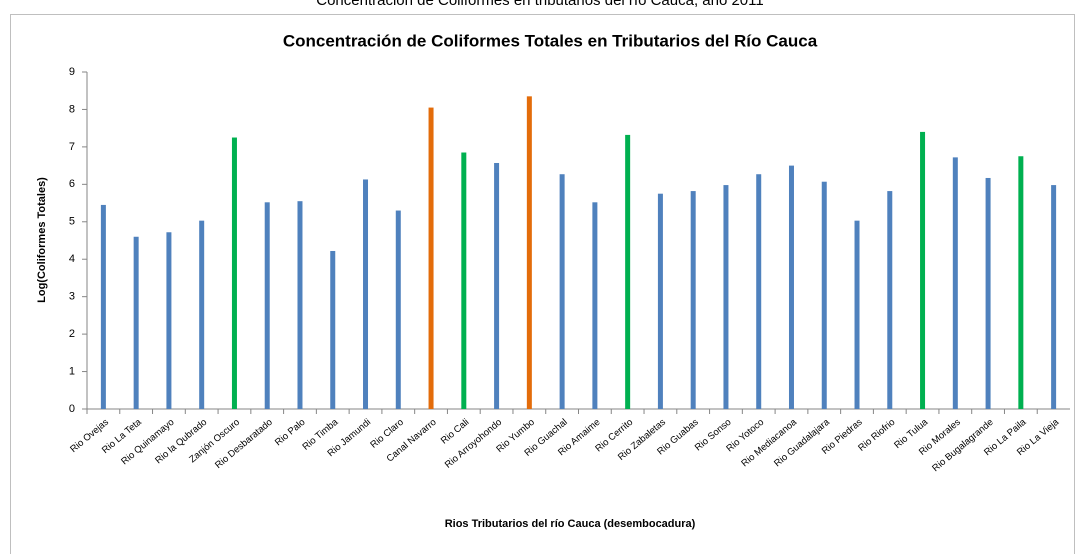 Image resolution: width=1080 pixels, height=554 pixels. I want to click on y-tick-label: 4, so click(72, 259).